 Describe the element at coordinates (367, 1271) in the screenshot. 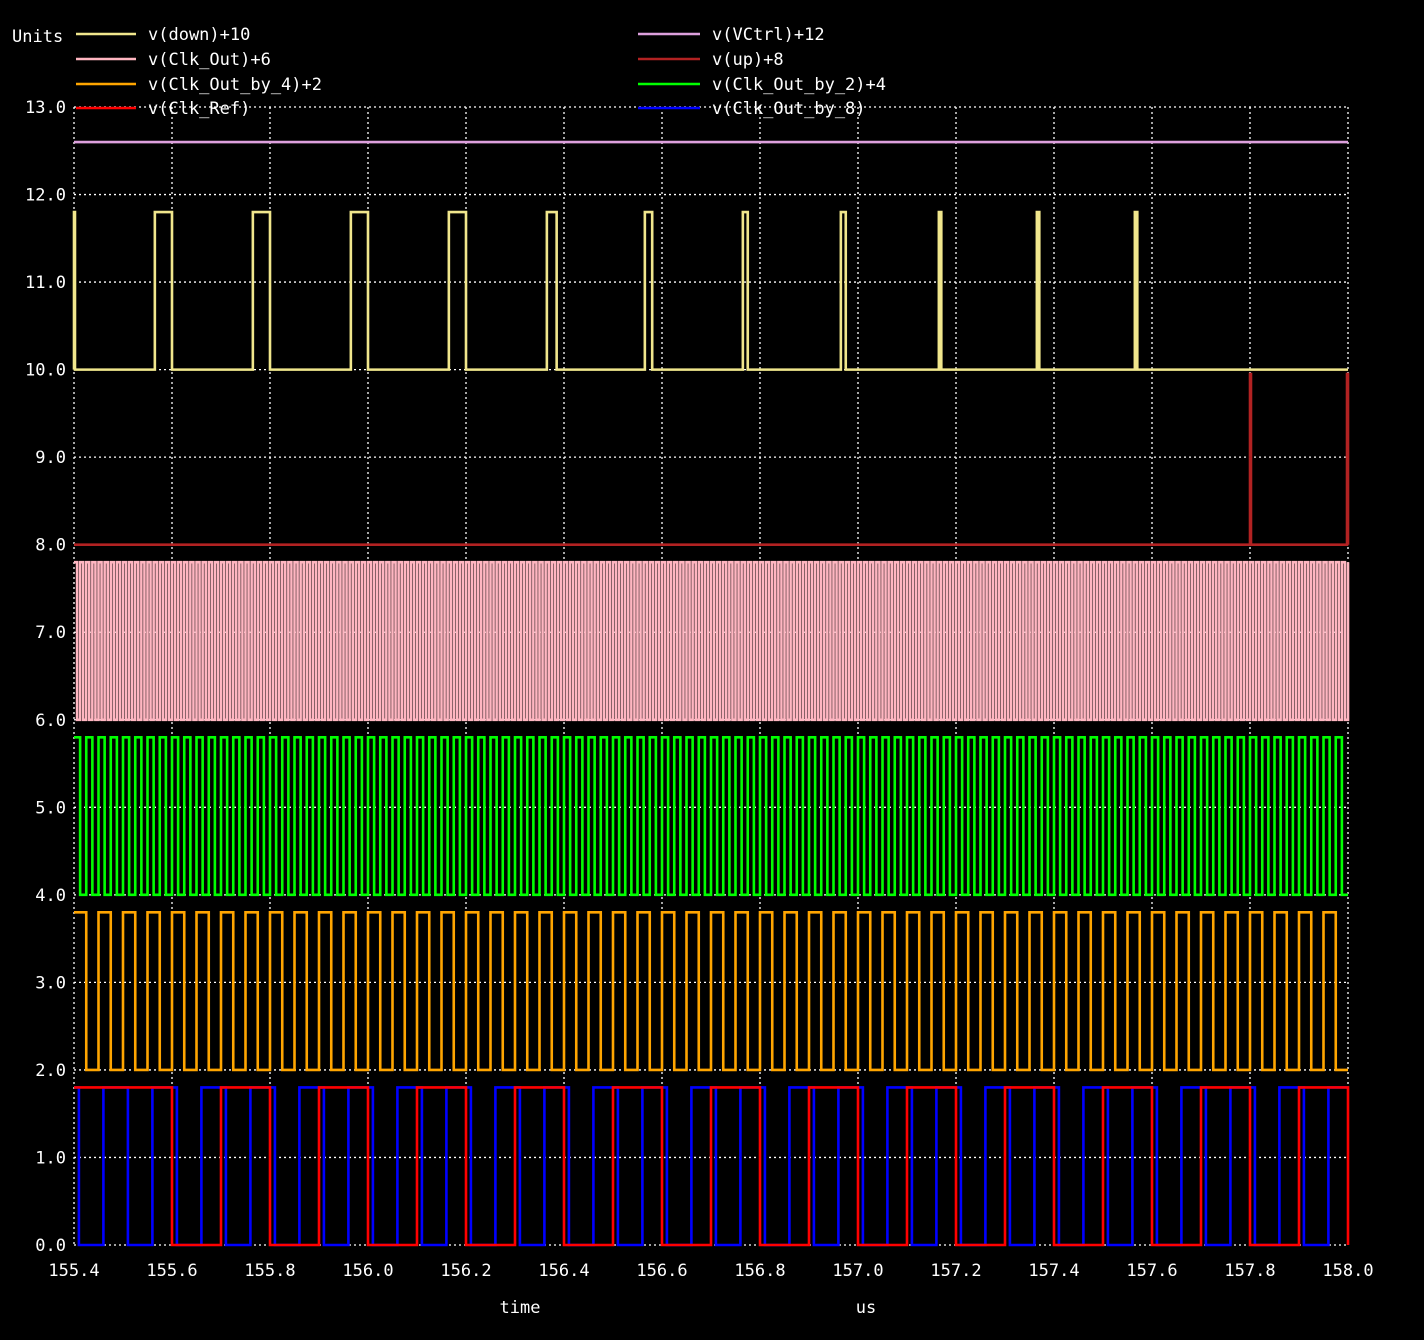

I see `x-tick-label: 156.0` at that location.